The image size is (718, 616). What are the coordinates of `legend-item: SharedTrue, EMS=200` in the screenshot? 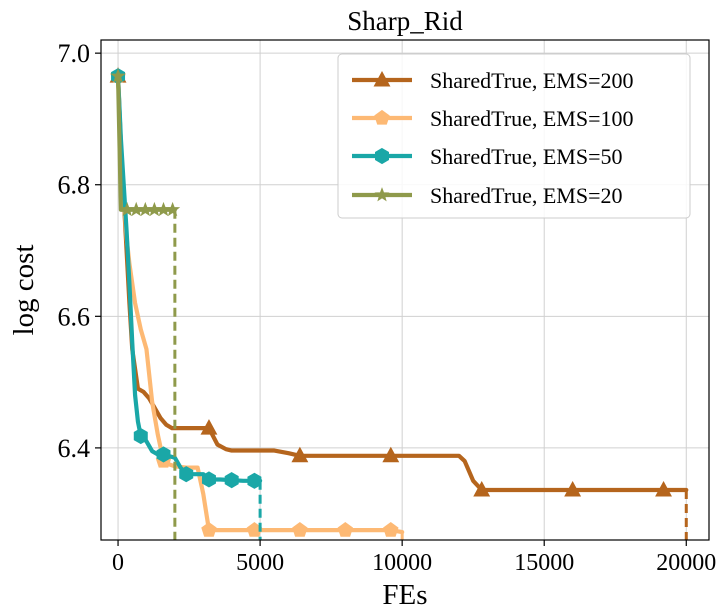 It's located at (493, 80).